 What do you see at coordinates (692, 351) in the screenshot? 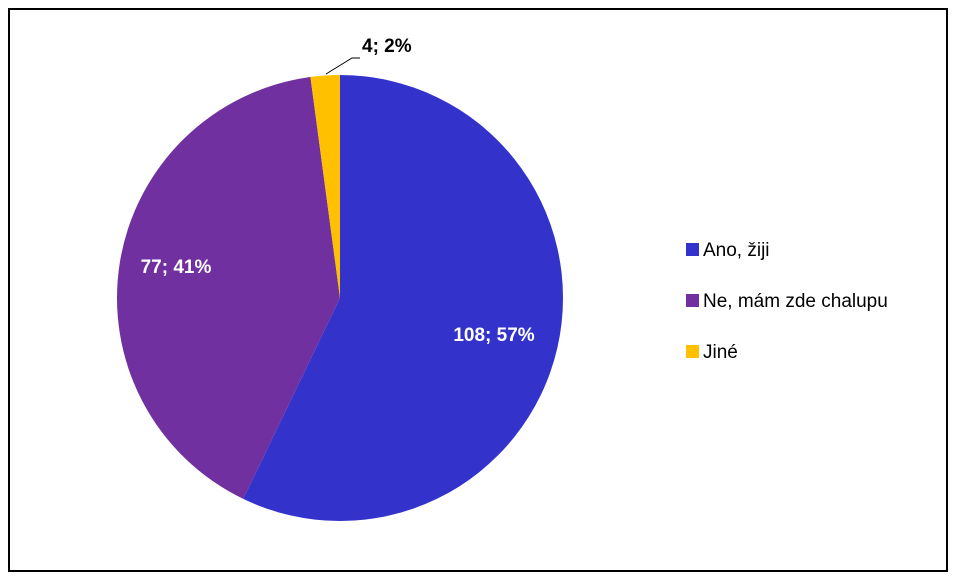
I see `legend-swatch-jine` at bounding box center [692, 351].